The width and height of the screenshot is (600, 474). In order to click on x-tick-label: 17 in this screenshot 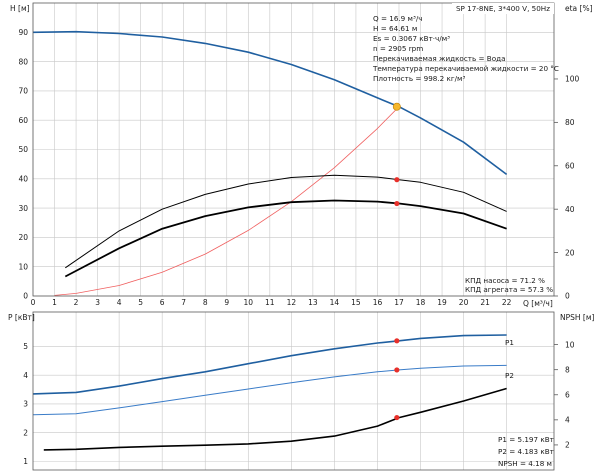, I will do `click(399, 302)`.